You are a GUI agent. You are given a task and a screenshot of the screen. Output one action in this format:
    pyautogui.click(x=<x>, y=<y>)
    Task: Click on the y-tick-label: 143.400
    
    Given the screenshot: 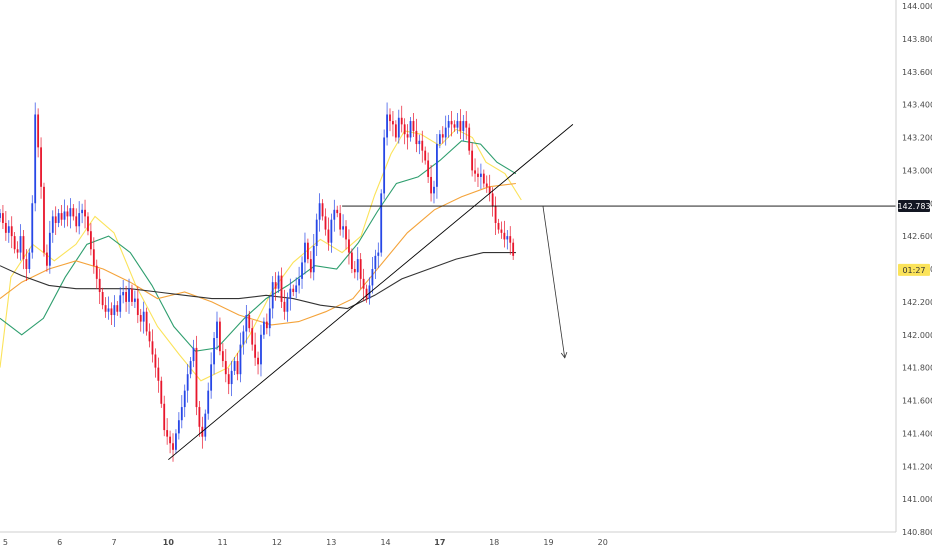 What is the action you would take?
    pyautogui.click(x=917, y=105)
    